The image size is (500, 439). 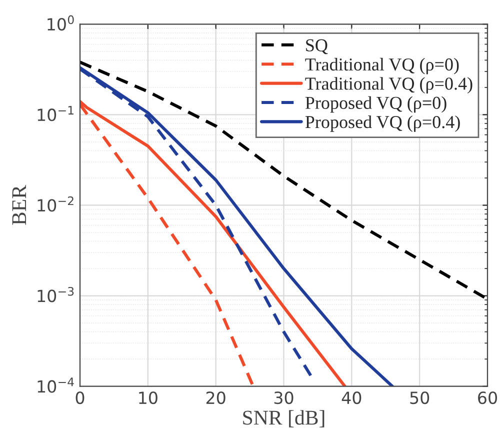 I want to click on x-tick-label: 10, so click(x=148, y=397).